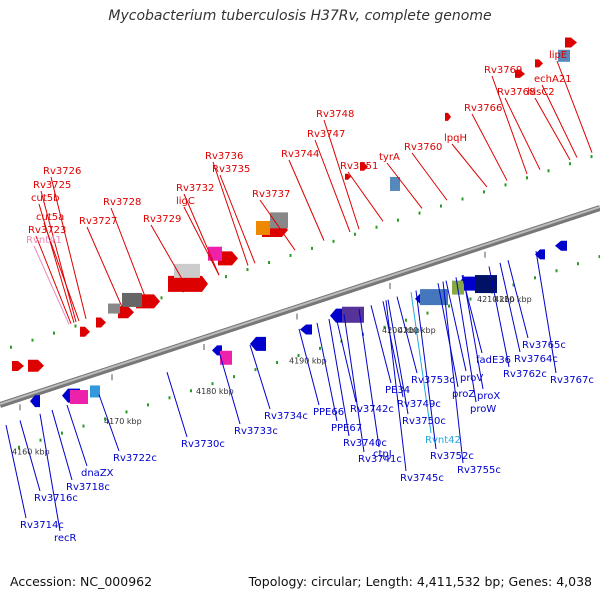  I want to click on gene-label-top: Rv3726, so click(62, 171).